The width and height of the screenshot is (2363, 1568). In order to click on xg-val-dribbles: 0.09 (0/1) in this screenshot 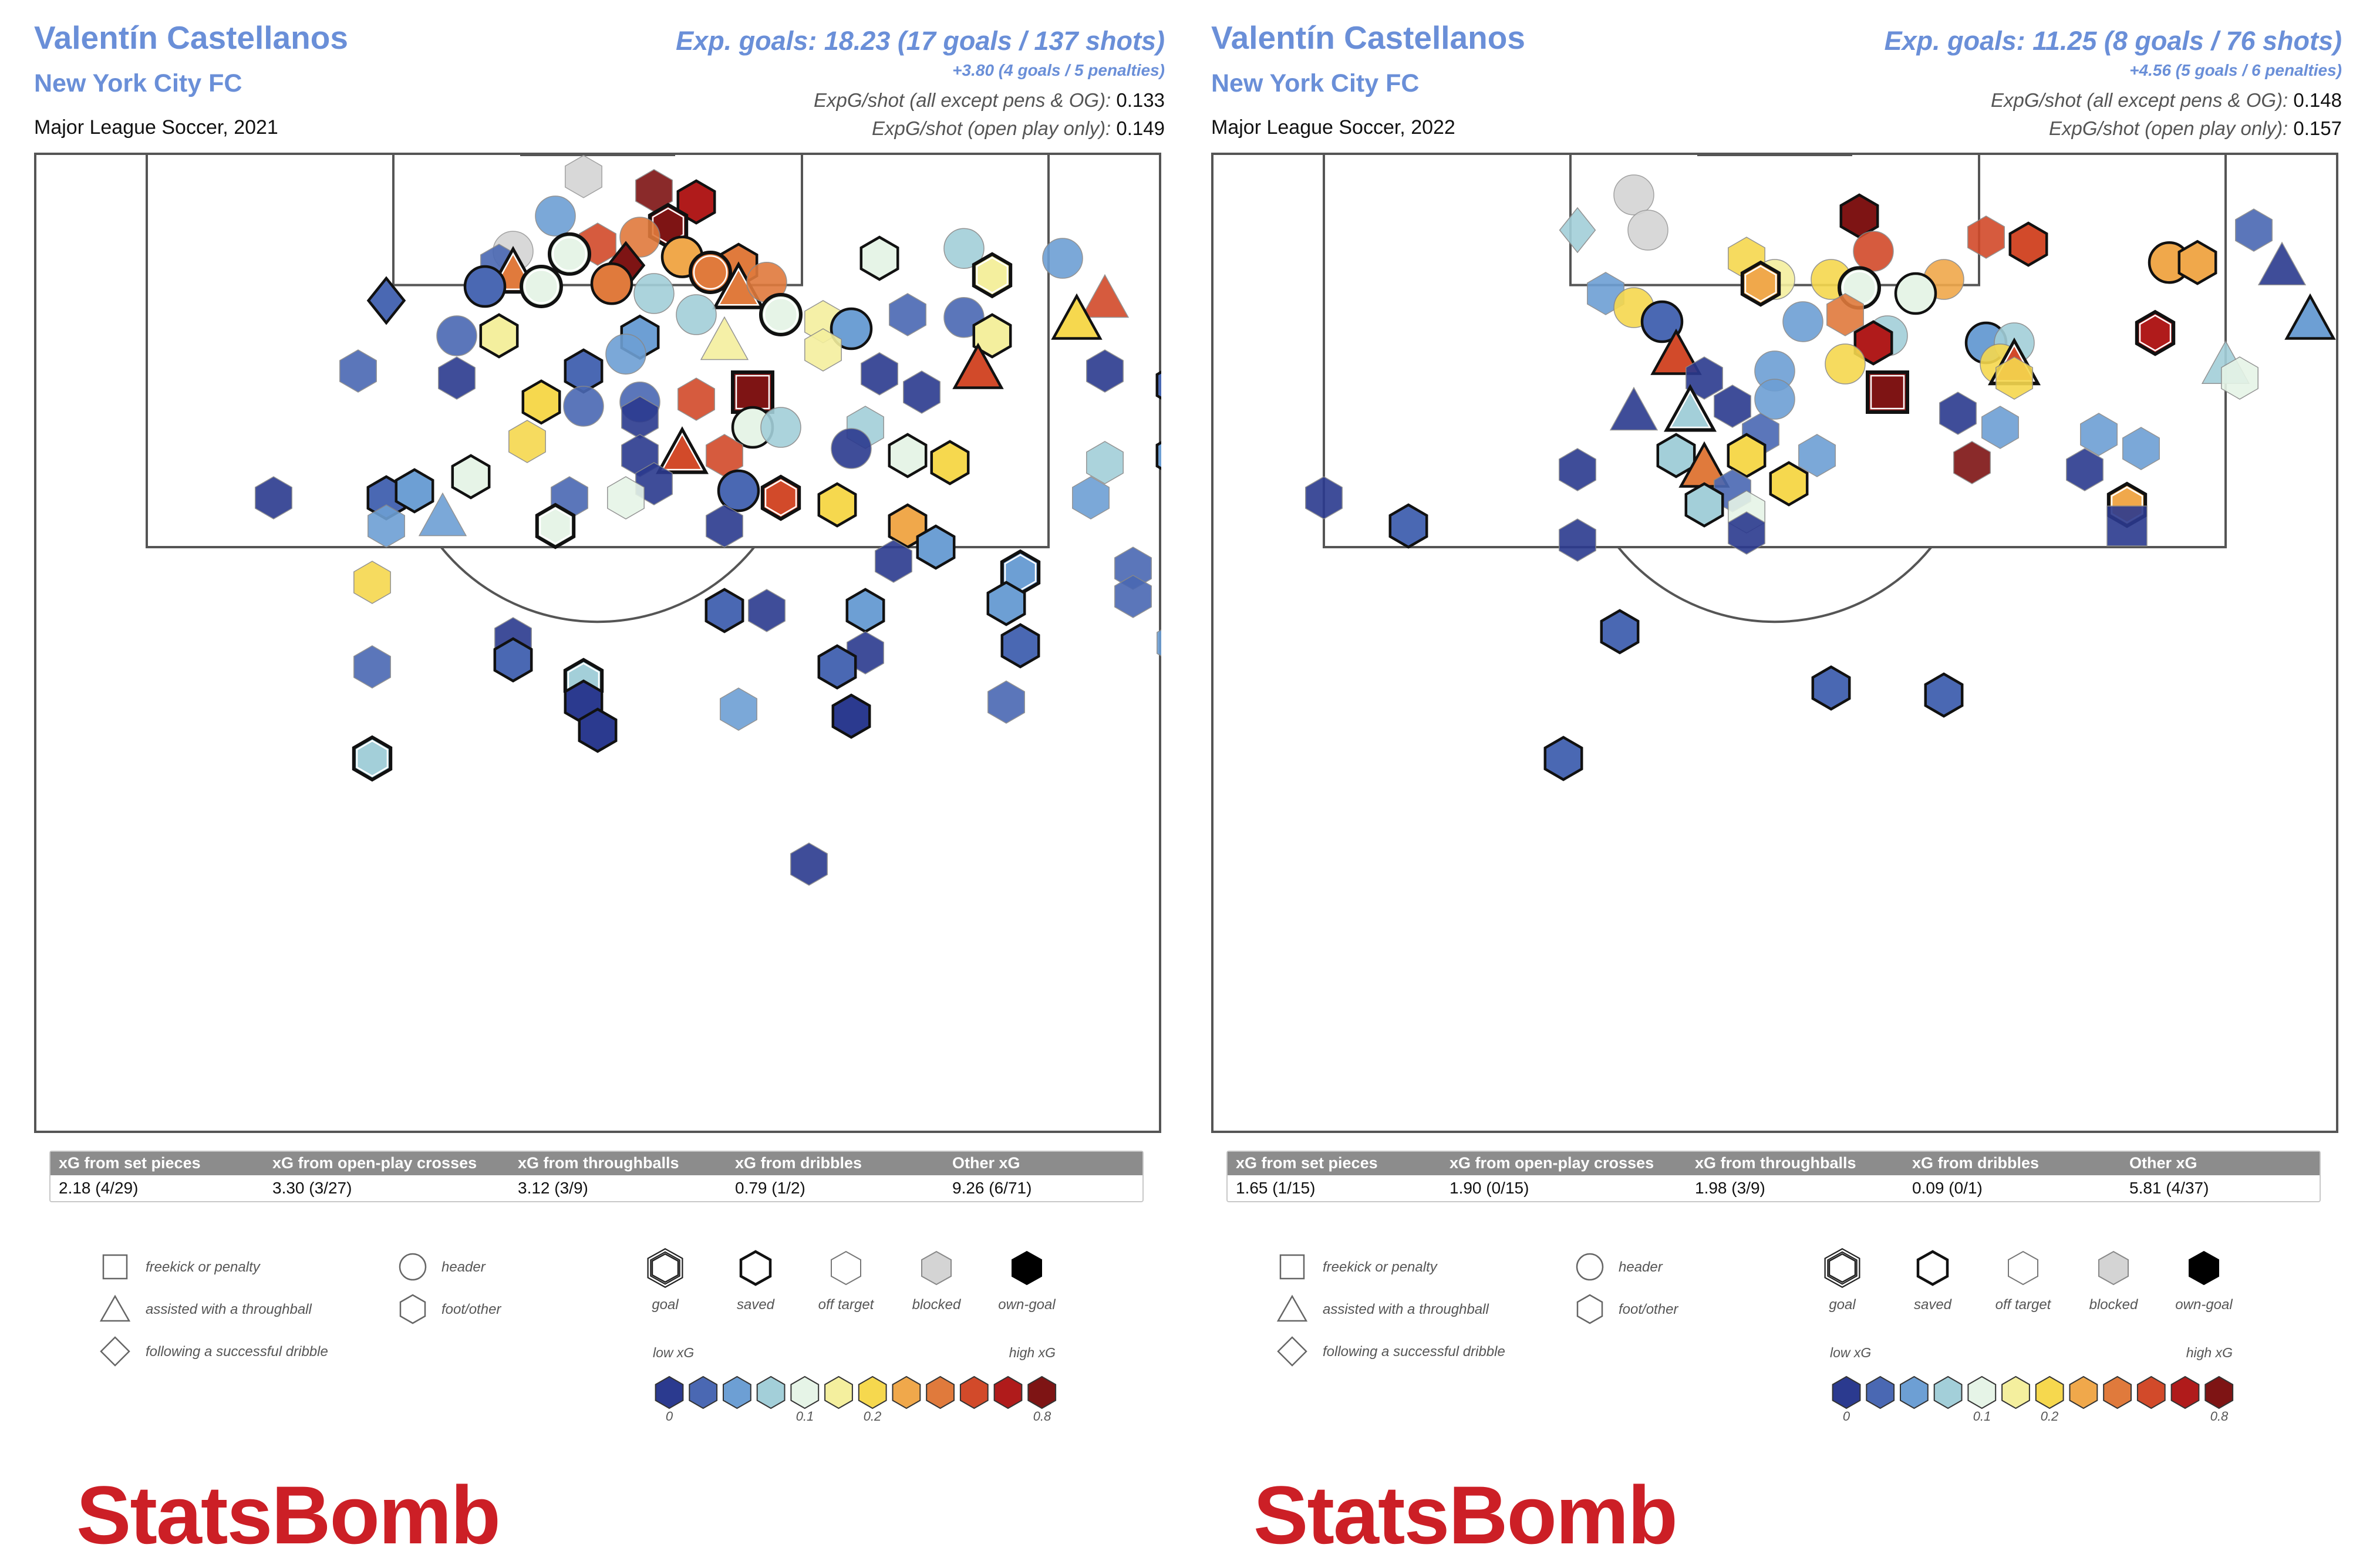, I will do `click(1948, 1188)`.